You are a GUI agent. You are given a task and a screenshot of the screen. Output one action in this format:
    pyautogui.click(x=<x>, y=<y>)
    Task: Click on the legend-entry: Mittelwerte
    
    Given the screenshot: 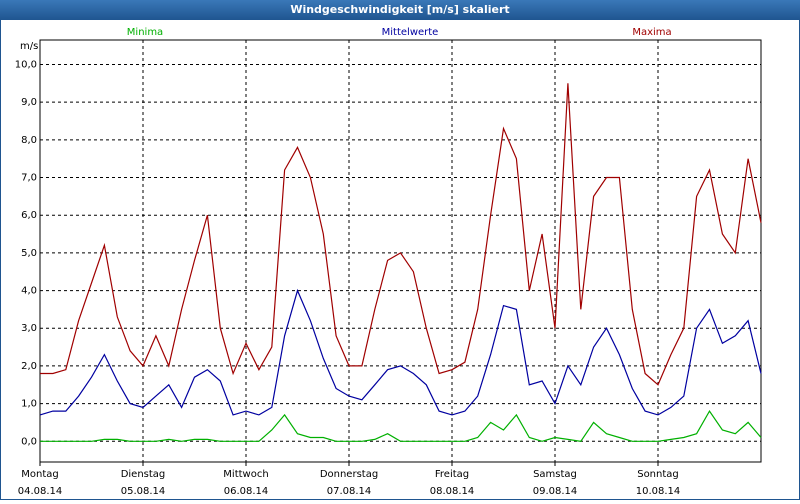 What is the action you would take?
    pyautogui.click(x=410, y=32)
    